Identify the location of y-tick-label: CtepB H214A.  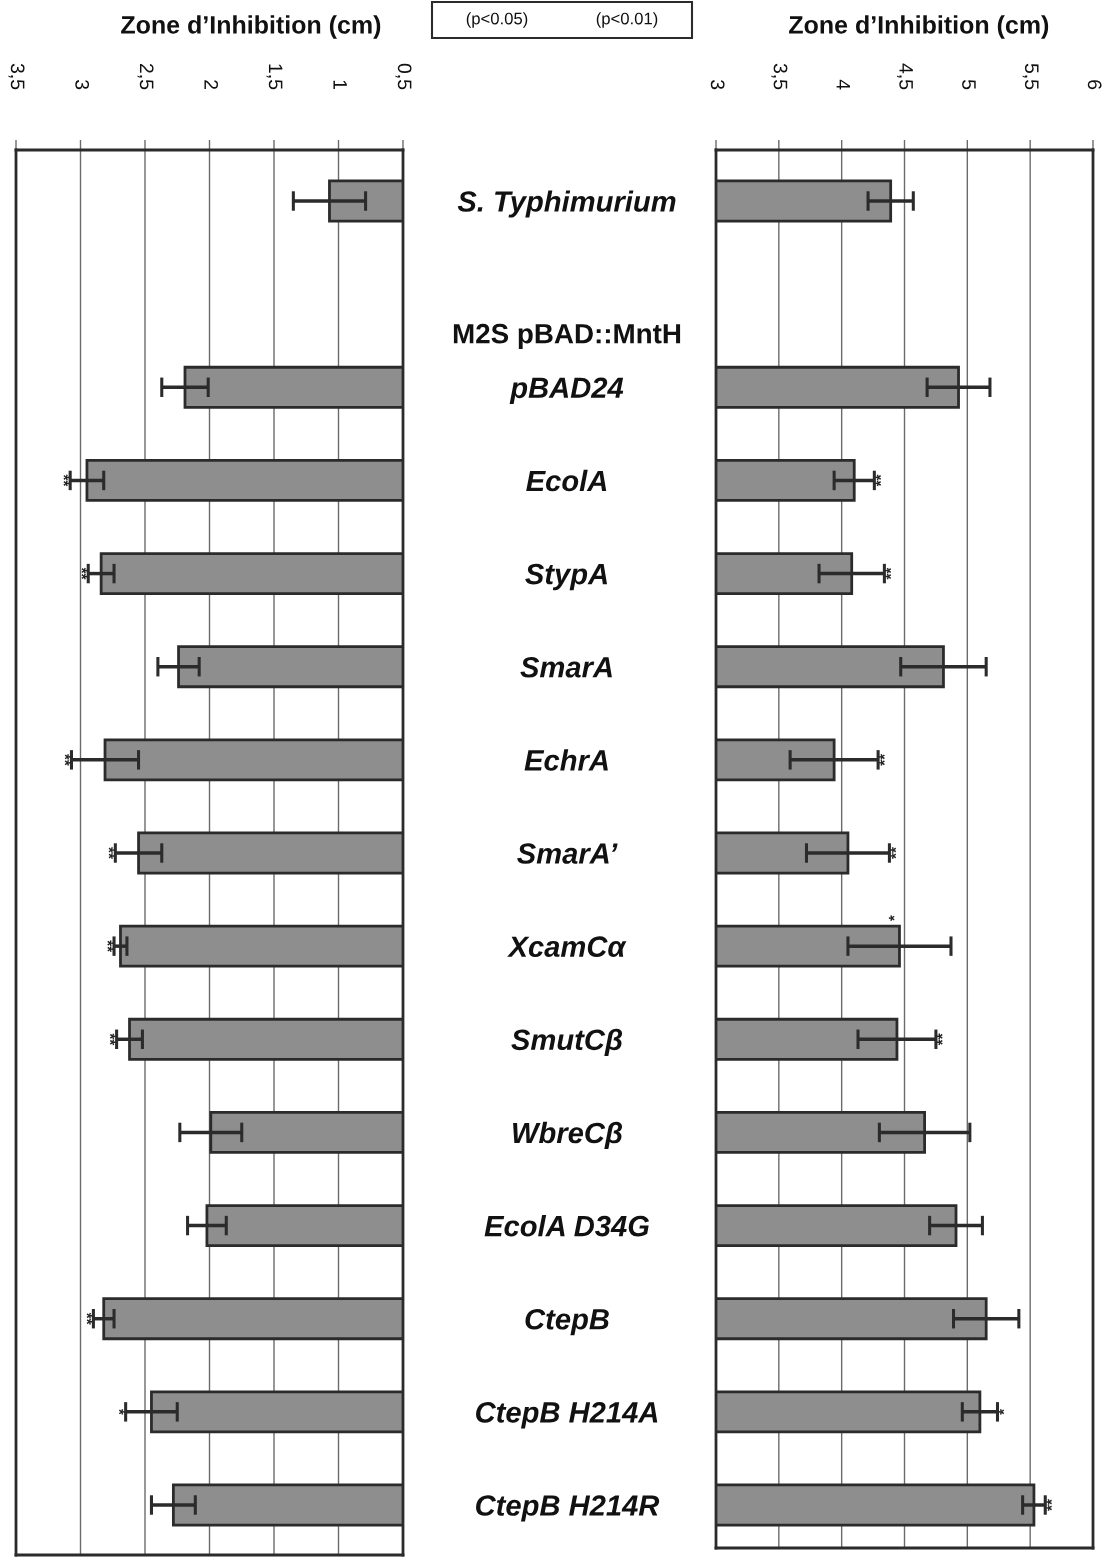
(567, 1415).